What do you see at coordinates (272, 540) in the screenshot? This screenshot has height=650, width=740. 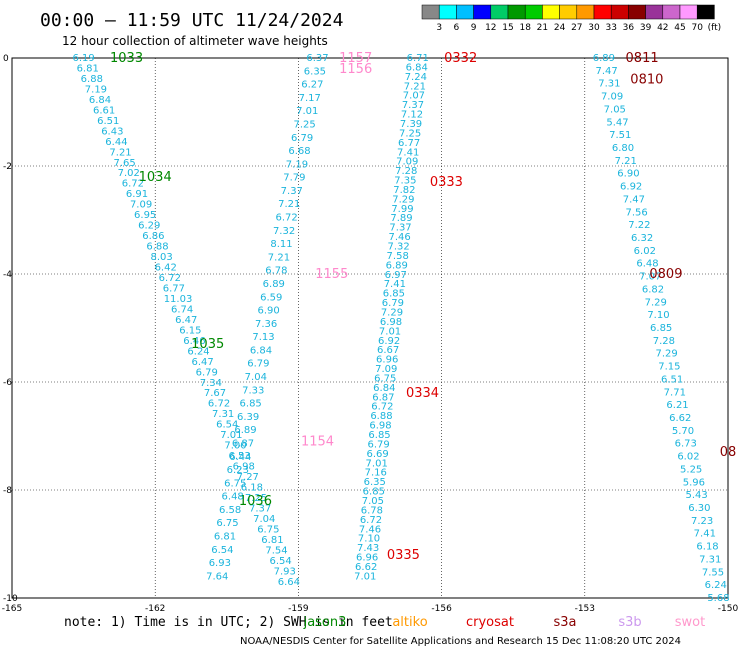 I see `swh-value-label: 6.81` at bounding box center [272, 540].